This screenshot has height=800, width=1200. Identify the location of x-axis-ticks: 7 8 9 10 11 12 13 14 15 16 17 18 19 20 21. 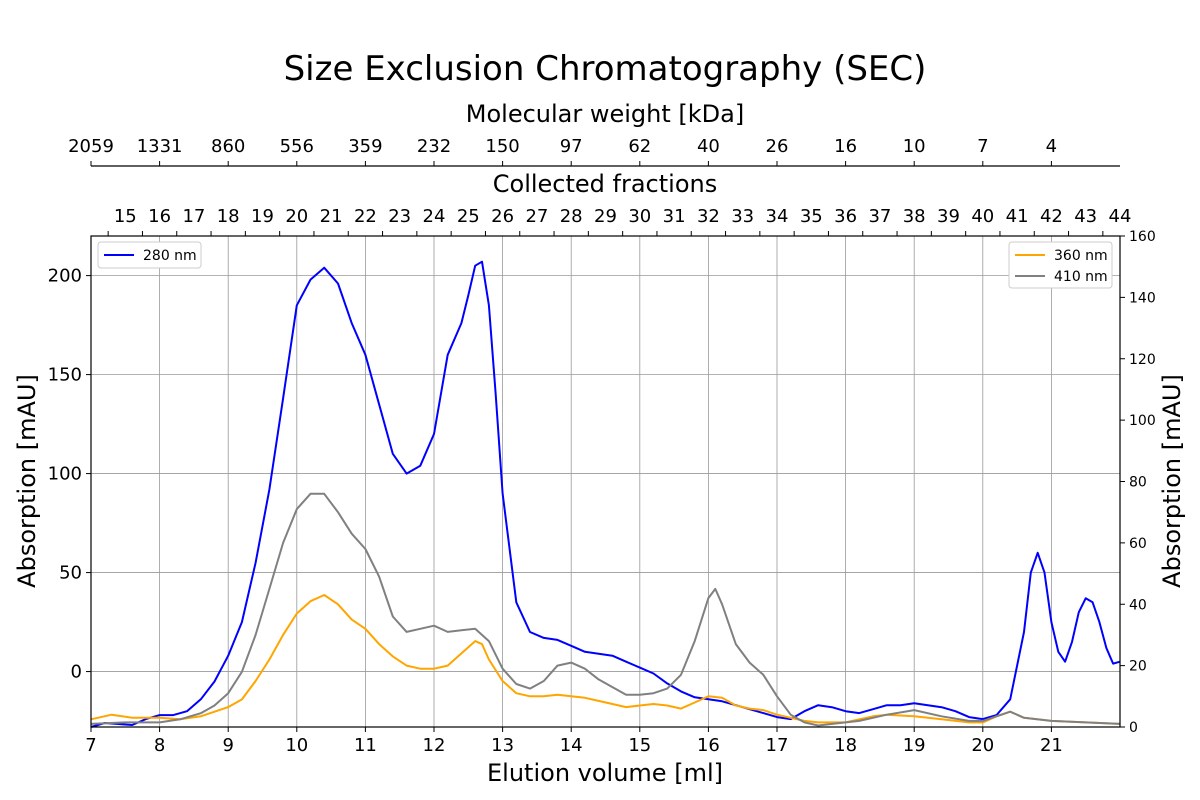
(574, 741).